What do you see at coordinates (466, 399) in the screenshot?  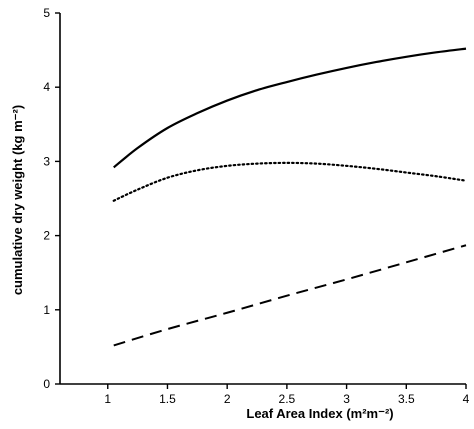 I see `x-tick-label: 4` at bounding box center [466, 399].